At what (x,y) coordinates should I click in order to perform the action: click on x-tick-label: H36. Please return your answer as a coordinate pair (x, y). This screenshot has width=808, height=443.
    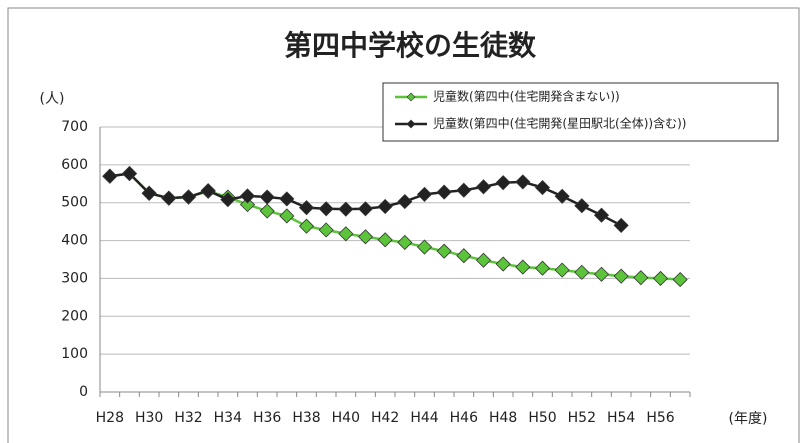
    Looking at the image, I should click on (267, 418).